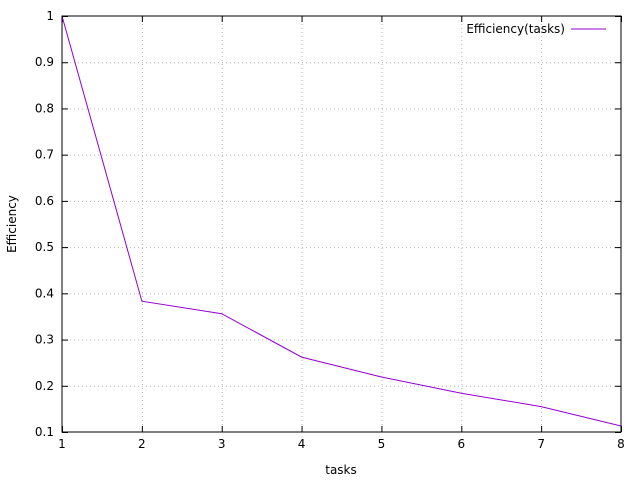 The width and height of the screenshot is (640, 480). I want to click on x-tick-label: 7, so click(541, 444).